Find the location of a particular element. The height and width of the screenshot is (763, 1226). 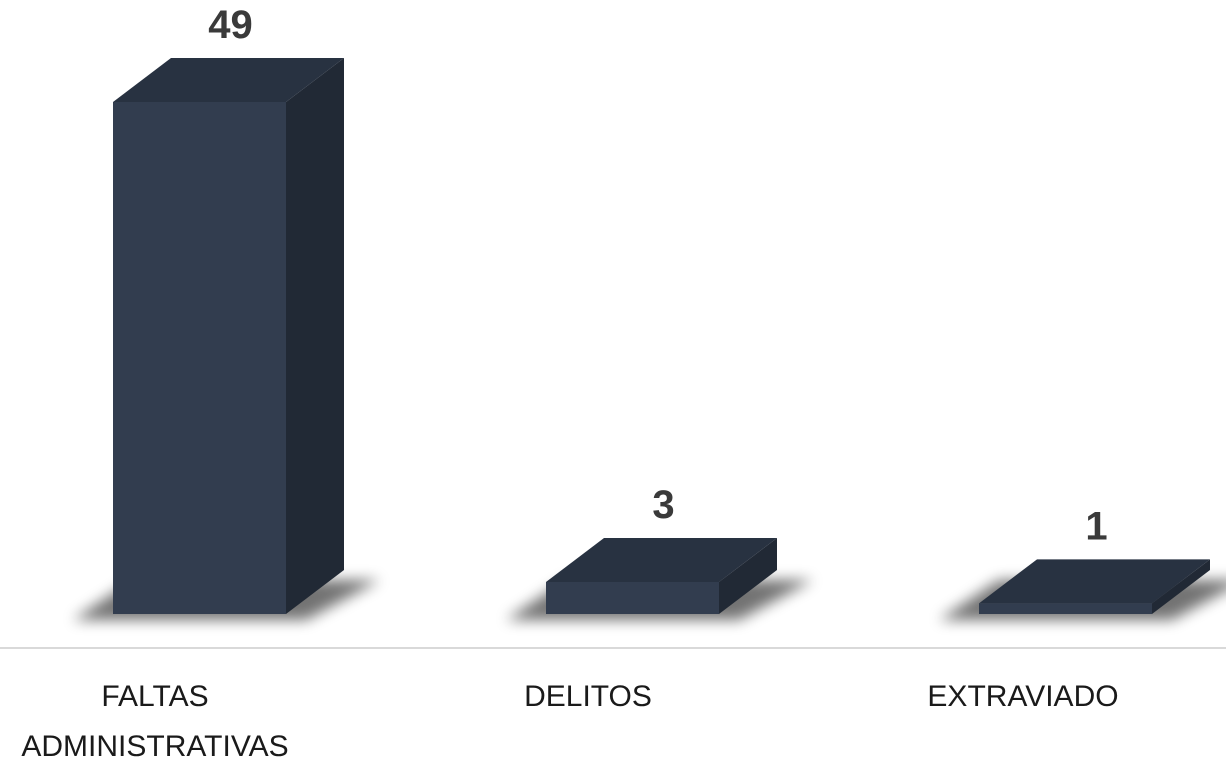

x-tick-labels: FALTAS ADMINISTRATIVAS DELITOS EXTRAVIADO is located at coordinates (569, 721).